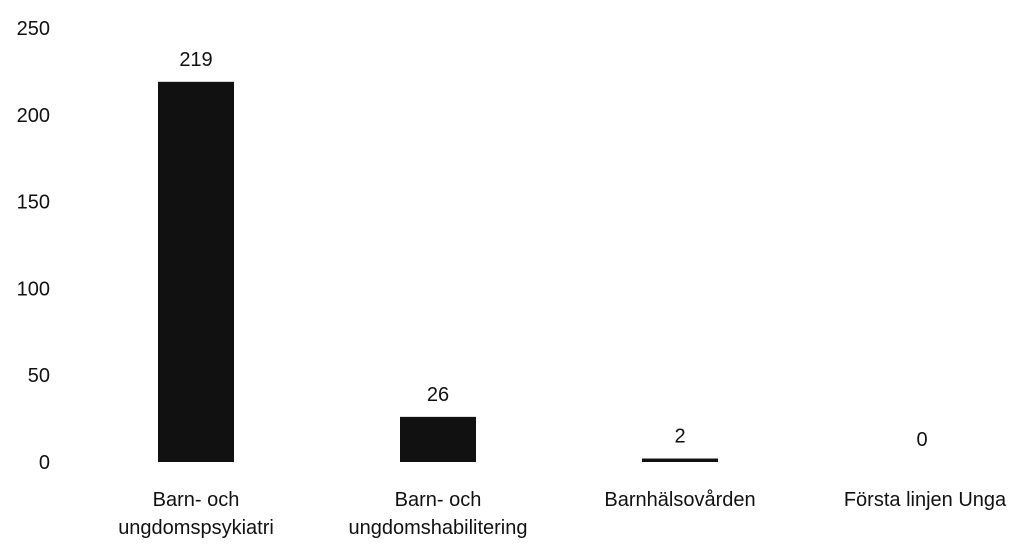 Image resolution: width=1025 pixels, height=546 pixels. Describe the element at coordinates (33, 246) in the screenshot. I see `y-axis: 0 50 100 150 200 250` at that location.